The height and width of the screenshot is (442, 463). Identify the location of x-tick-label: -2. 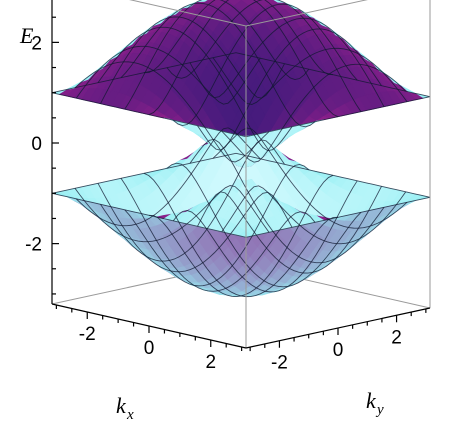
(87, 334).